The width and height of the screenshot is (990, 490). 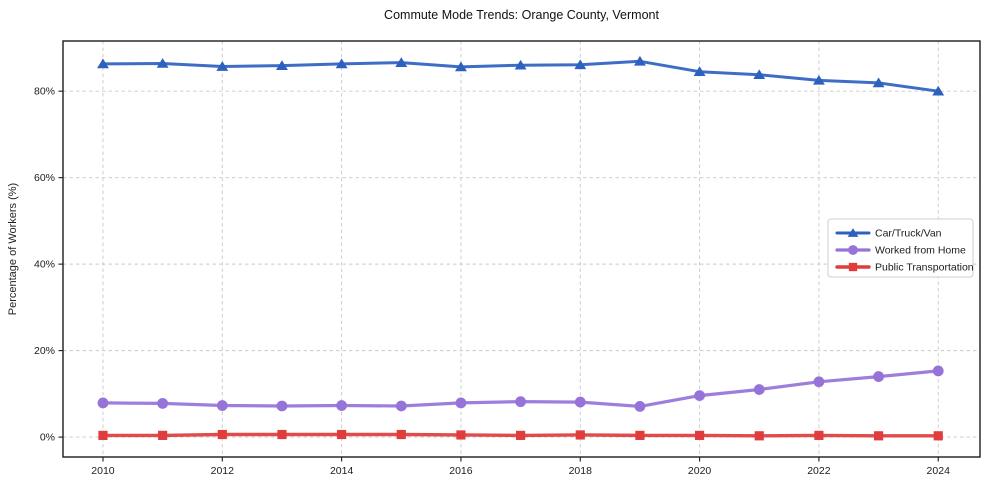 I want to click on x-tick-label: 2024, so click(x=939, y=471).